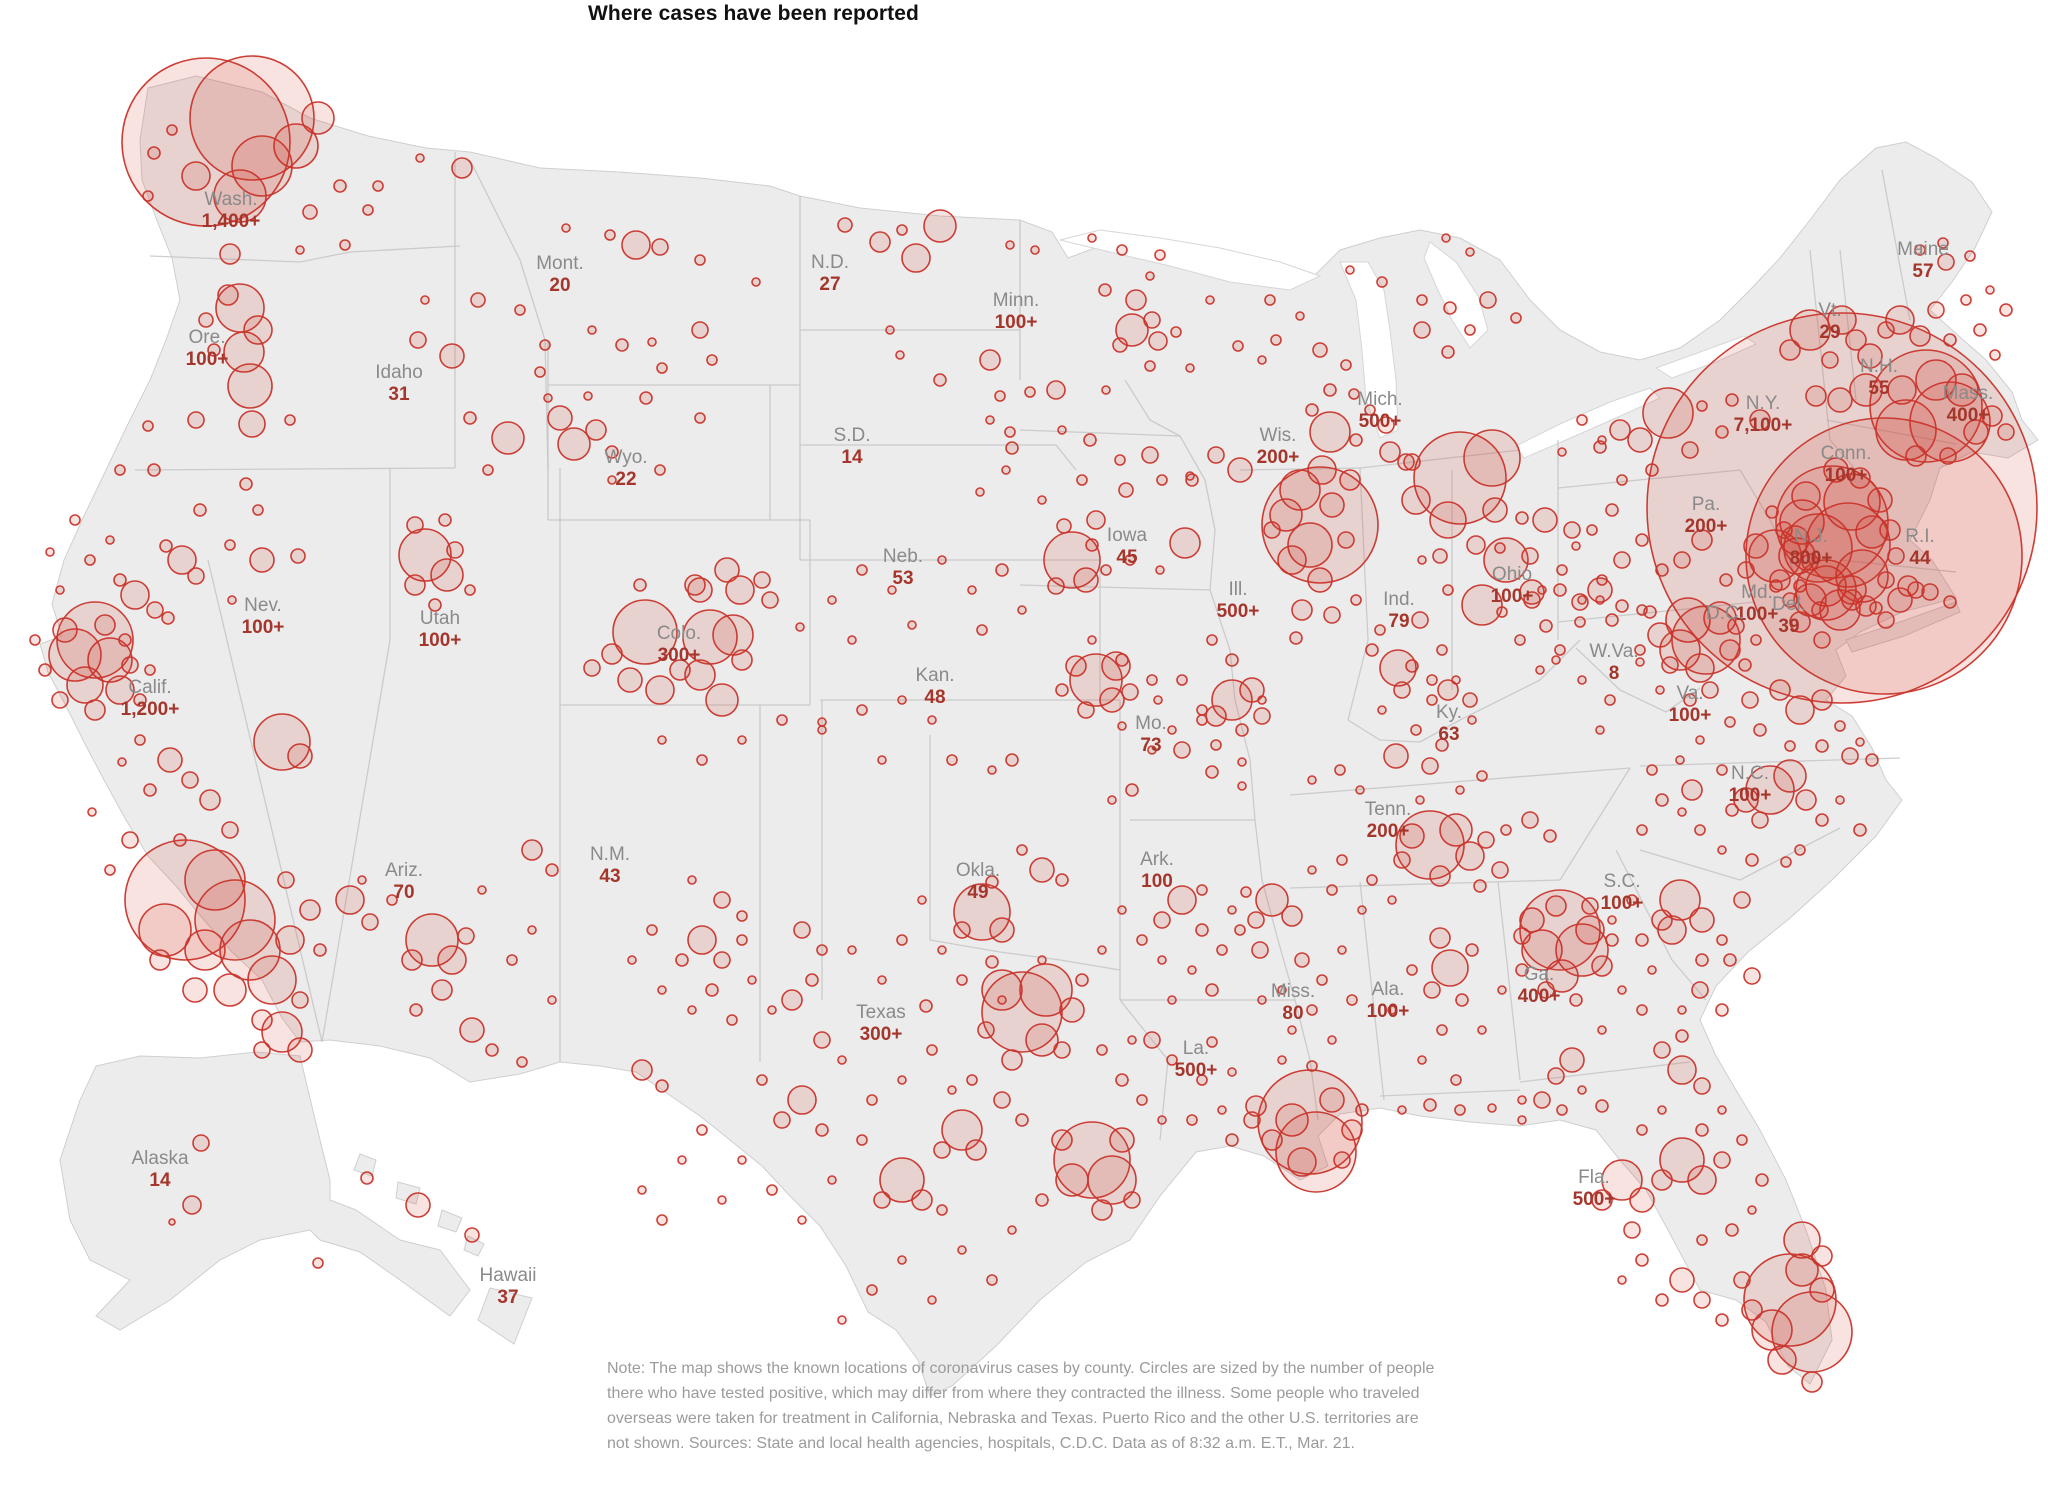  What do you see at coordinates (1613, 651) in the screenshot?
I see `state-label-name: W.Va.` at bounding box center [1613, 651].